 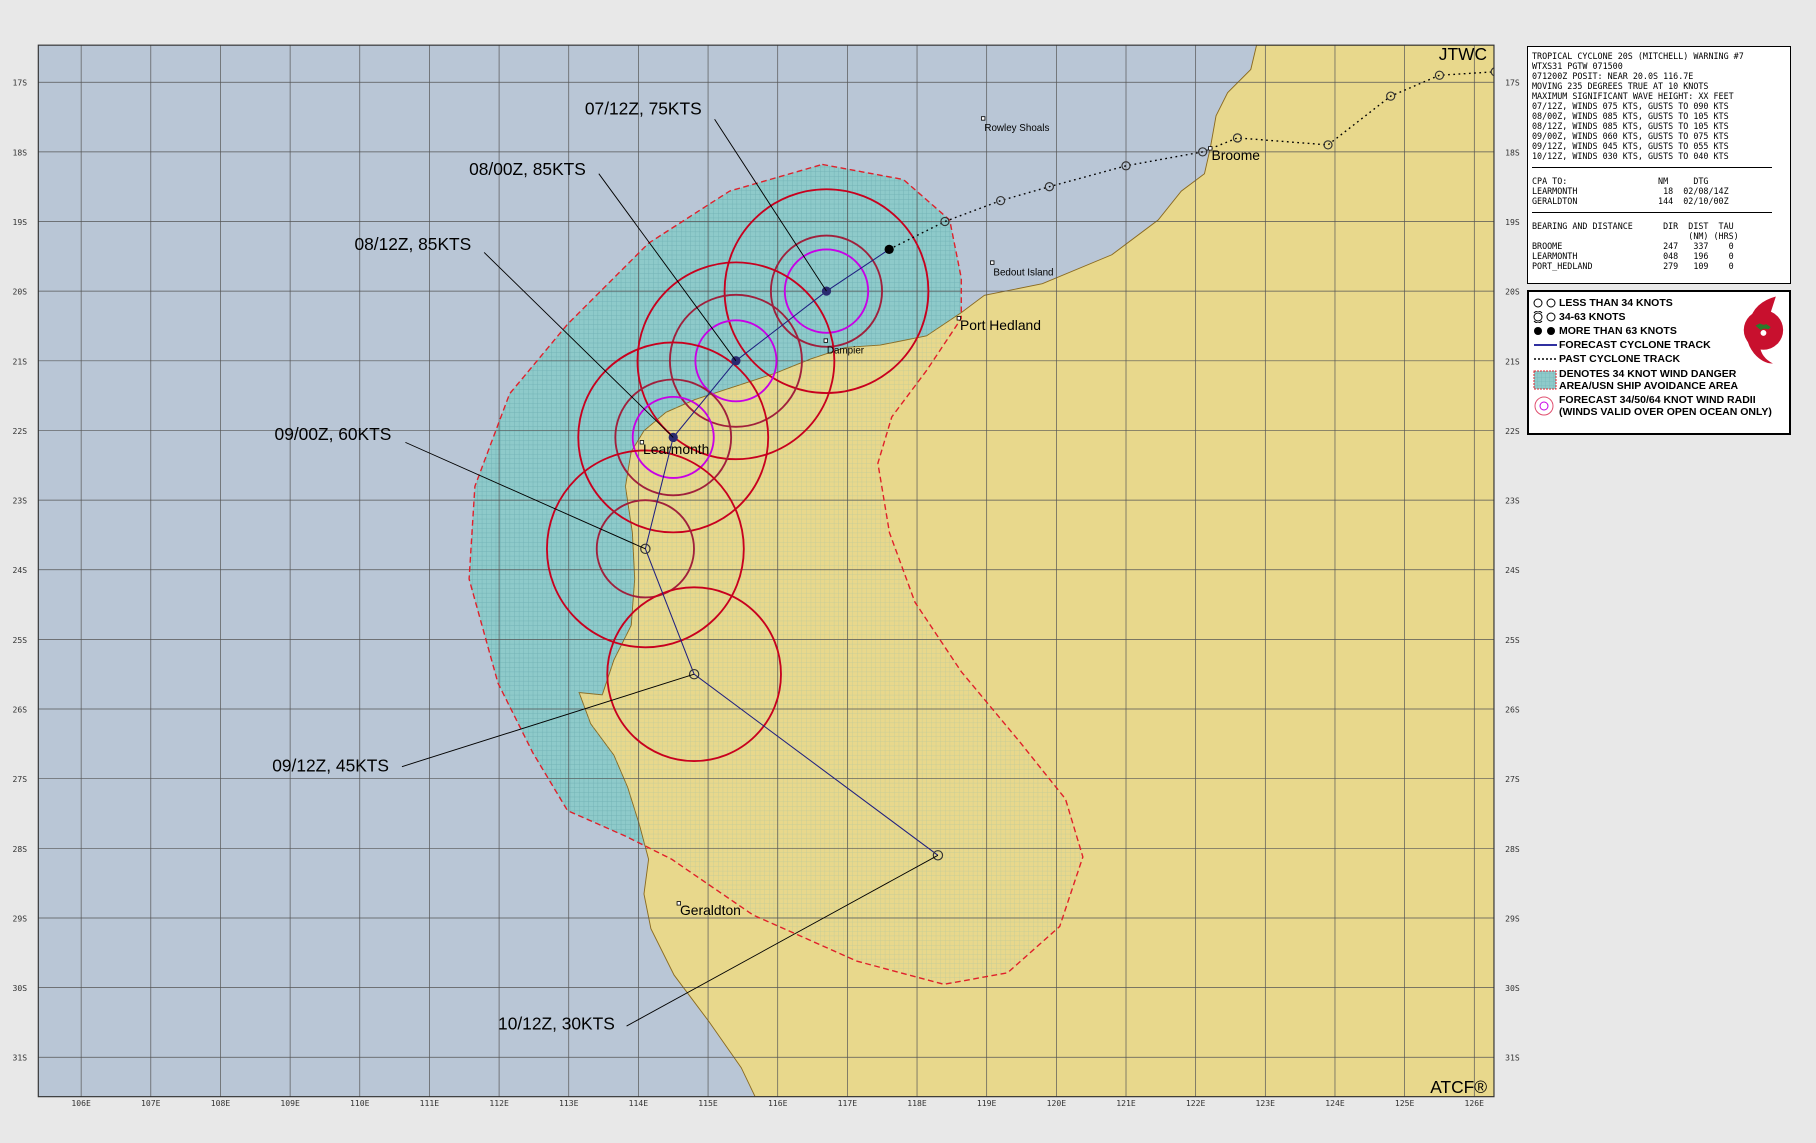 What do you see at coordinates (1235, 155) in the screenshot?
I see `place-label: Broome` at bounding box center [1235, 155].